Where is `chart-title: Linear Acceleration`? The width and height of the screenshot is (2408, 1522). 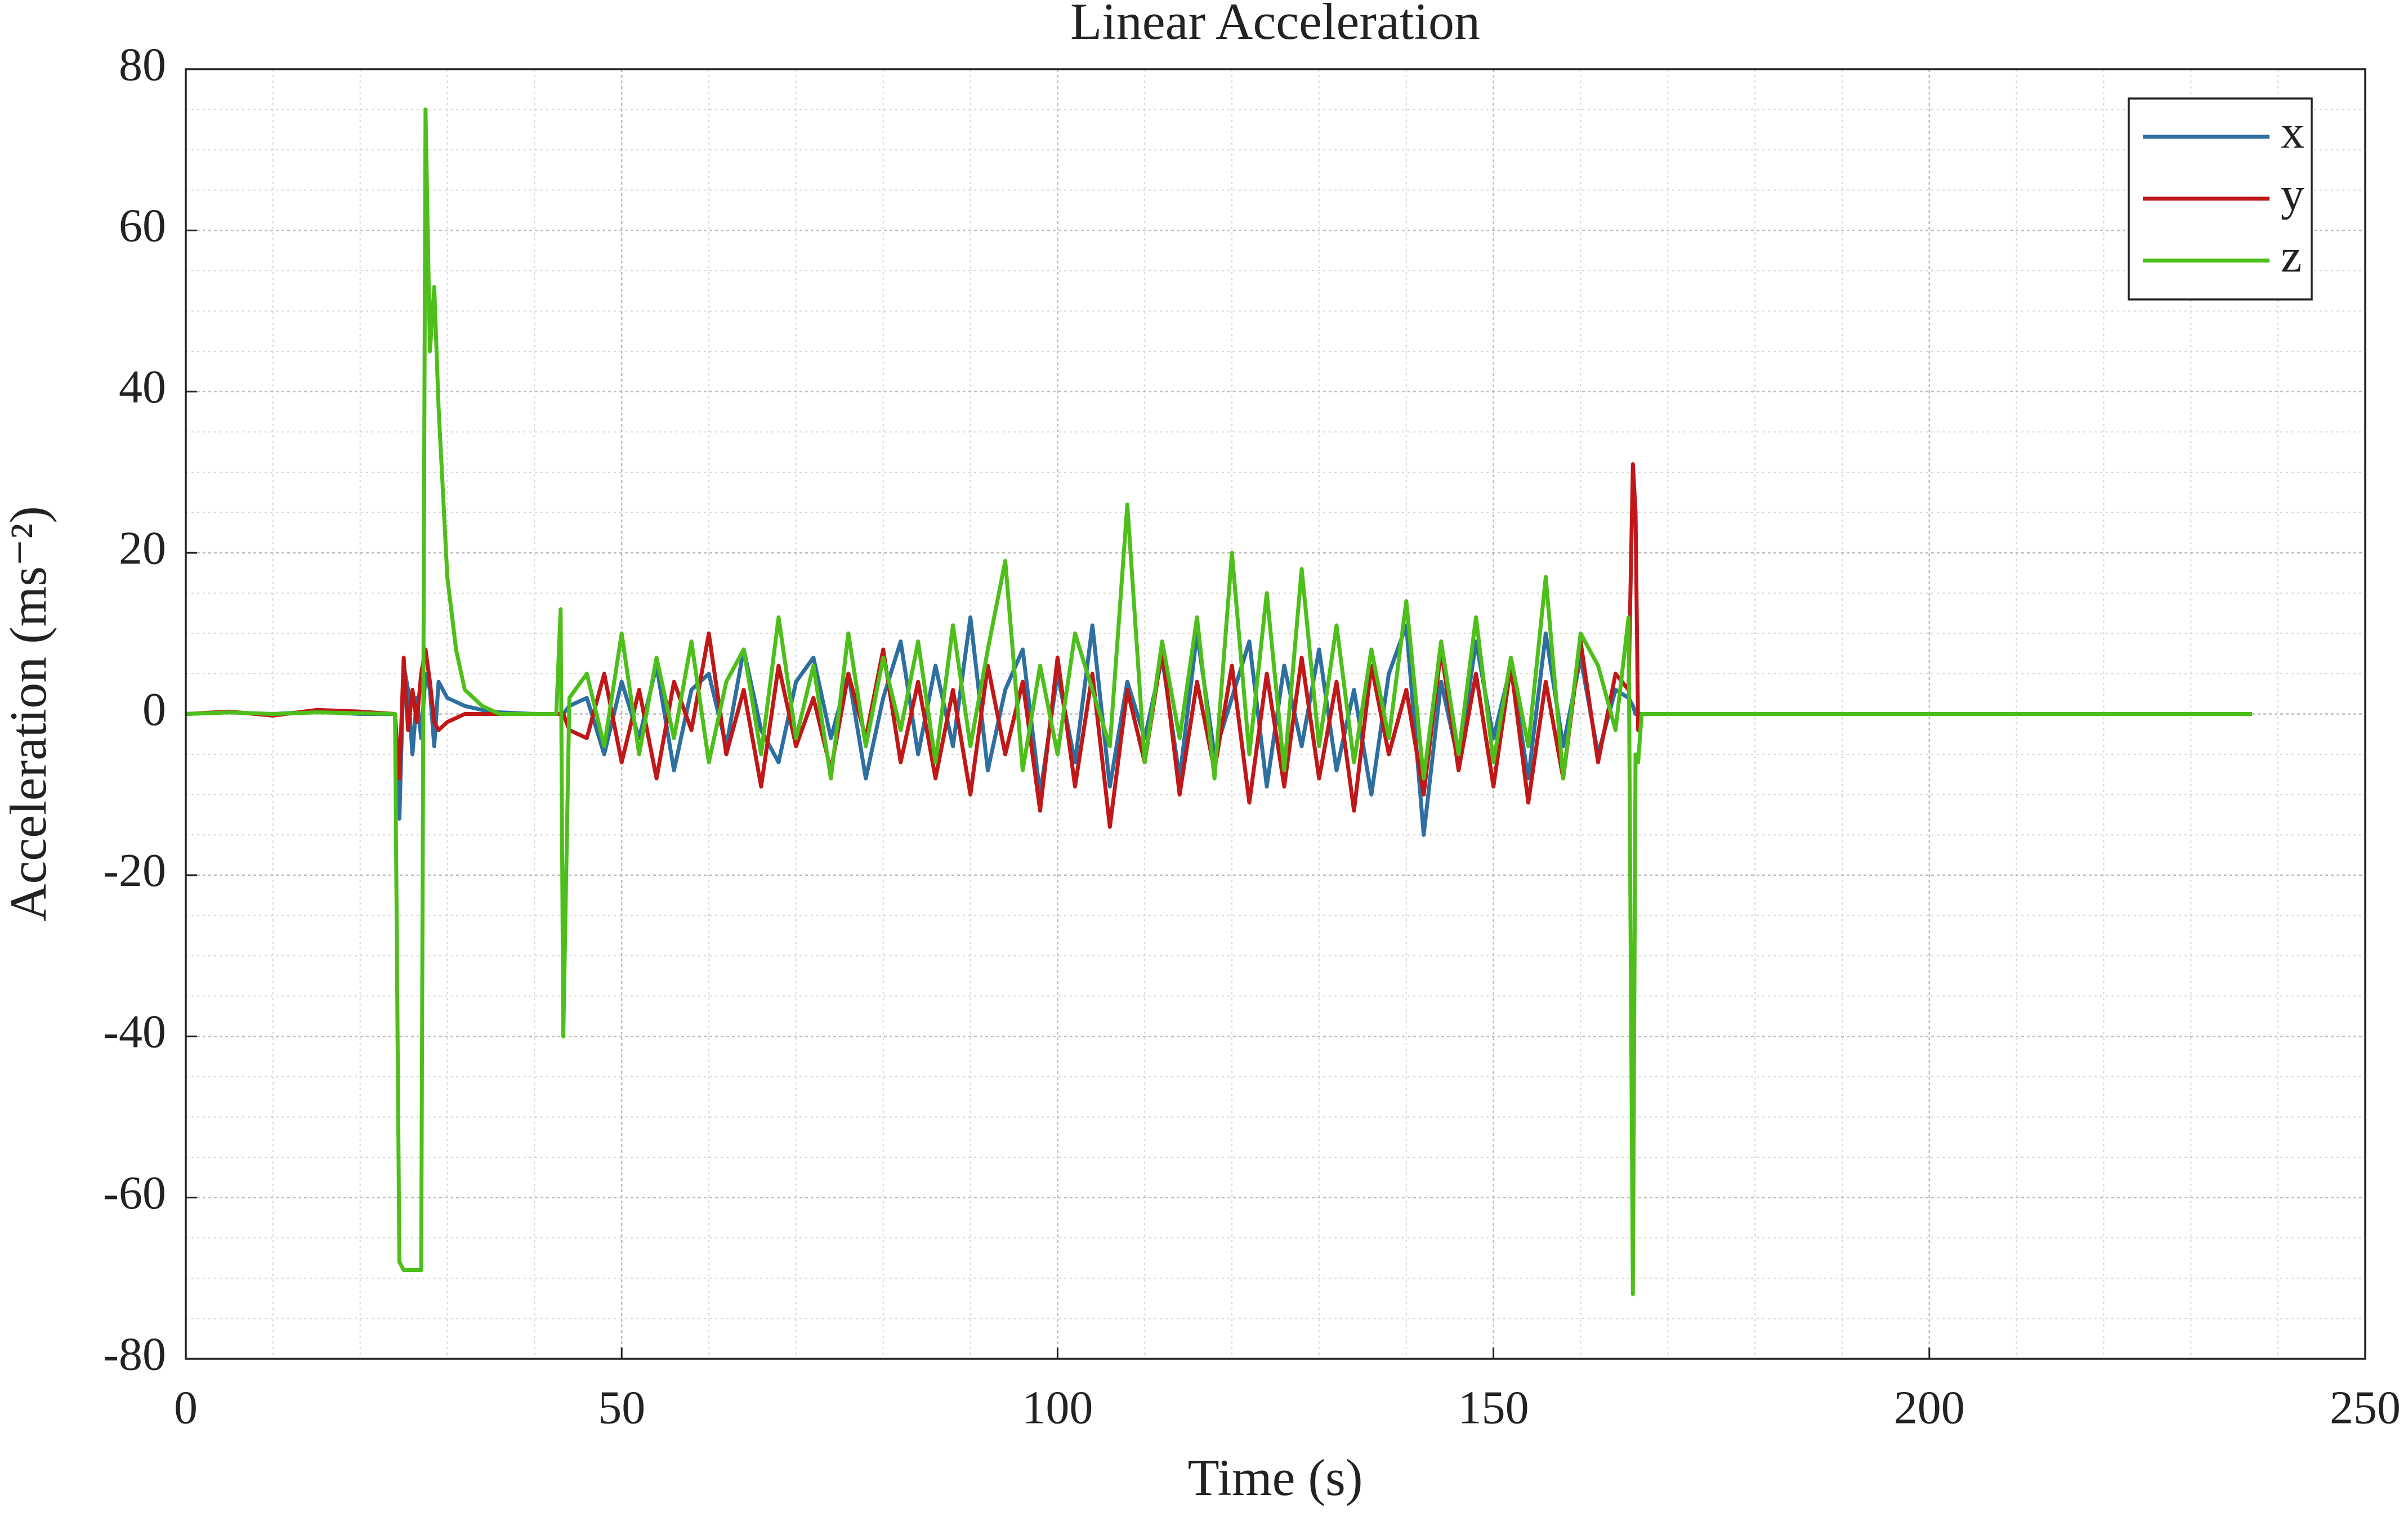 chart-title: Linear Acceleration is located at coordinates (1275, 25).